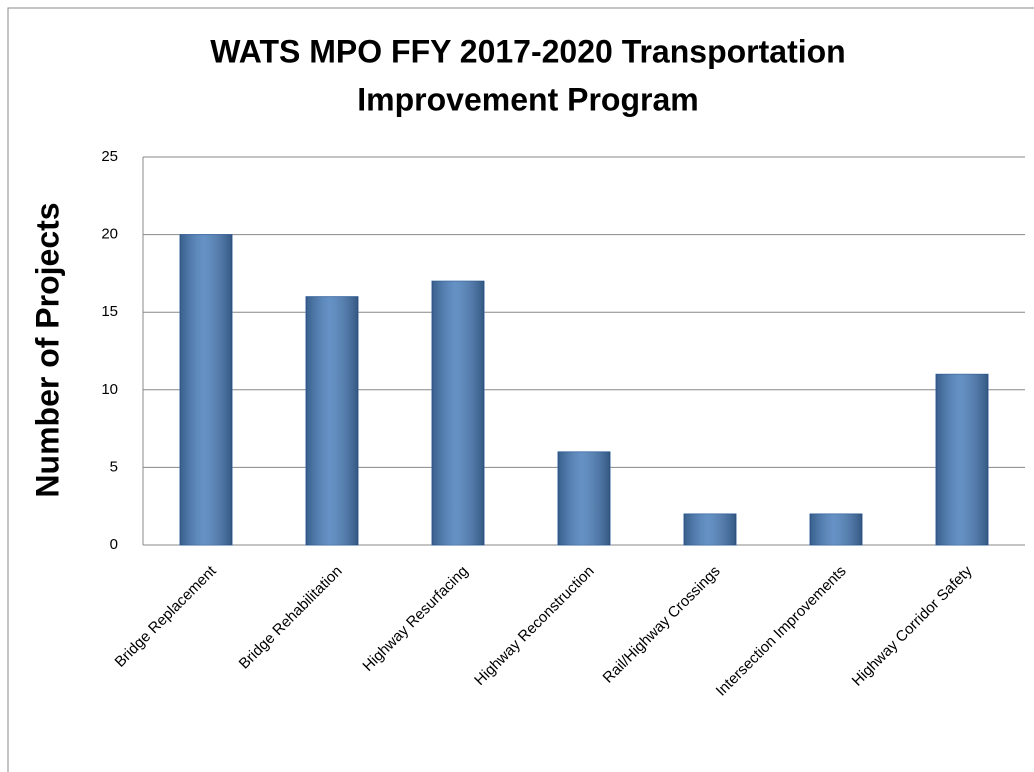  I want to click on x-tick-label: Intersection Improvements, so click(781, 631).